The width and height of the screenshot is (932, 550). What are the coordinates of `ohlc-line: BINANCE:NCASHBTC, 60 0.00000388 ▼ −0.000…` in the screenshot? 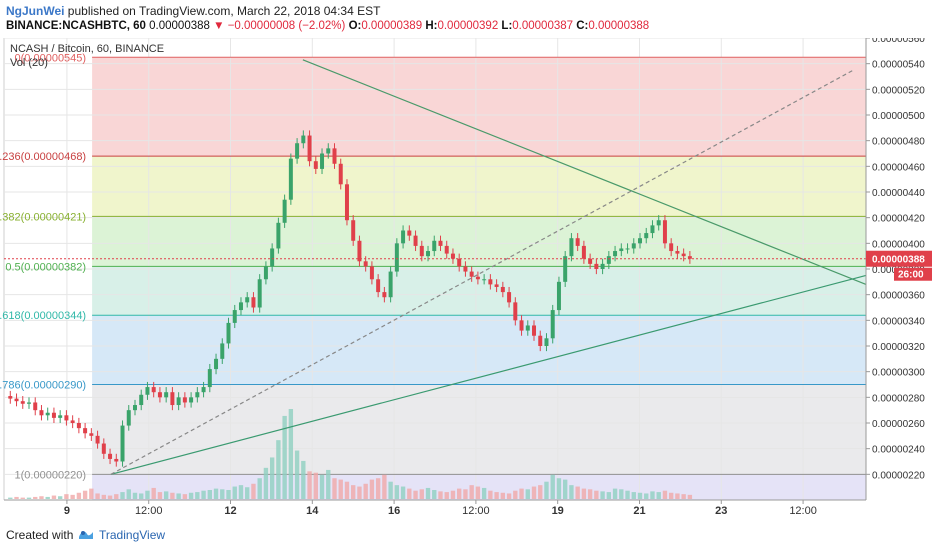 It's located at (327, 26).